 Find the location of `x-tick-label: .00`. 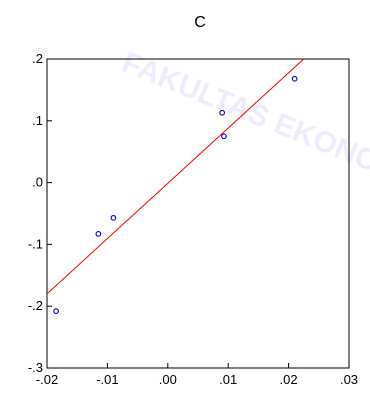

x-tick-label: .00 is located at coordinates (168, 379).